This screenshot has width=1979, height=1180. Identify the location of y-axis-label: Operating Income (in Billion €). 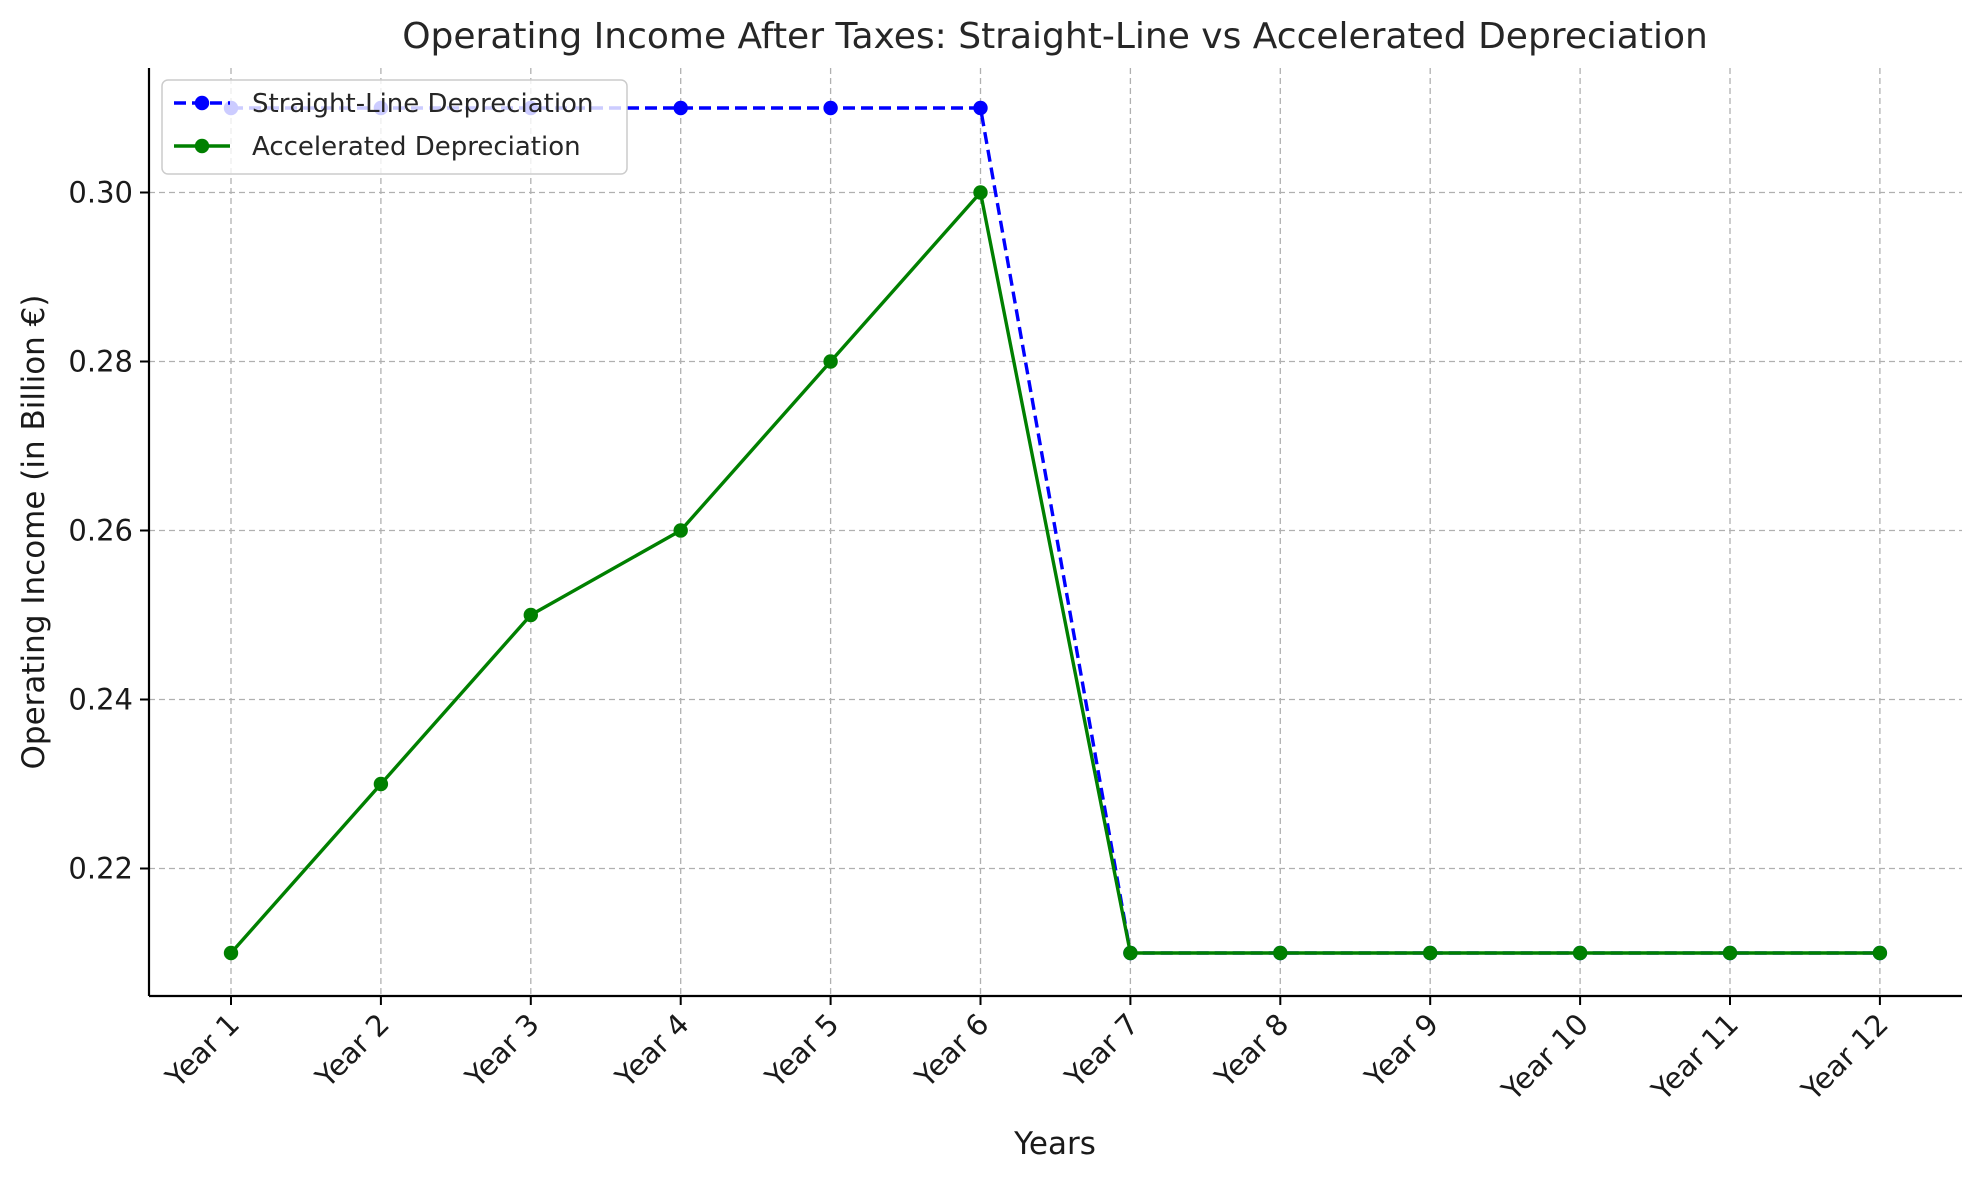
(34, 532).